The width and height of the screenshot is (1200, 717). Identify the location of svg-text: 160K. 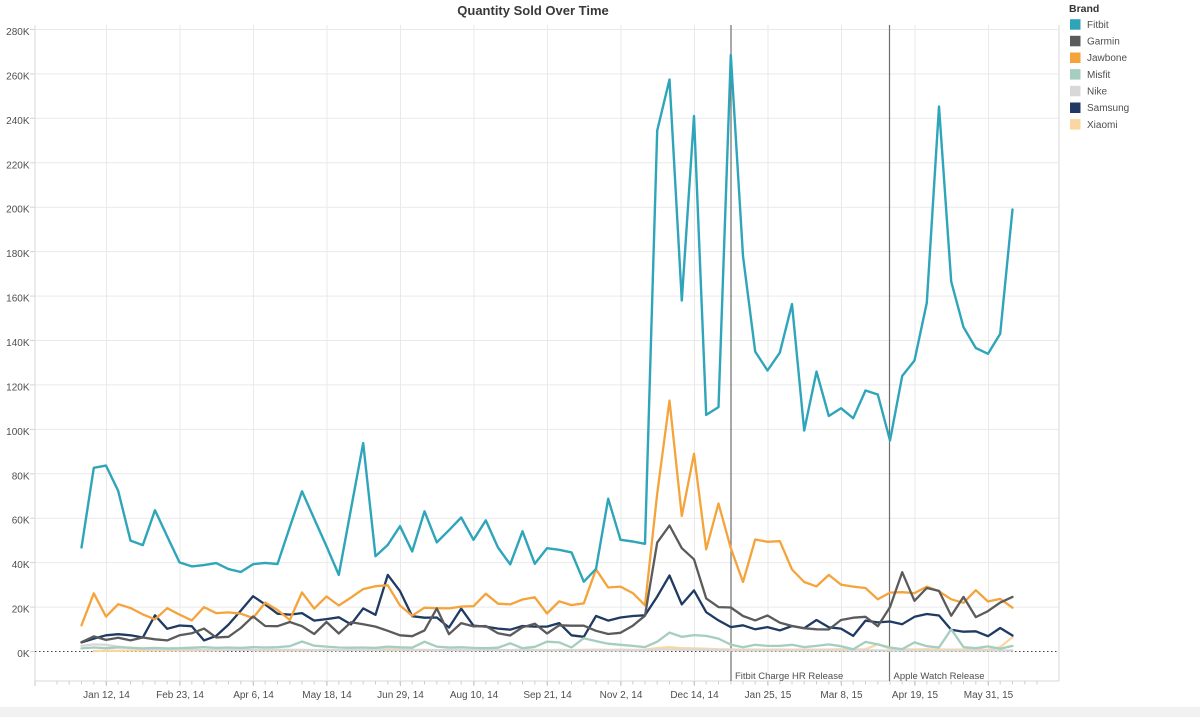
(18, 299).